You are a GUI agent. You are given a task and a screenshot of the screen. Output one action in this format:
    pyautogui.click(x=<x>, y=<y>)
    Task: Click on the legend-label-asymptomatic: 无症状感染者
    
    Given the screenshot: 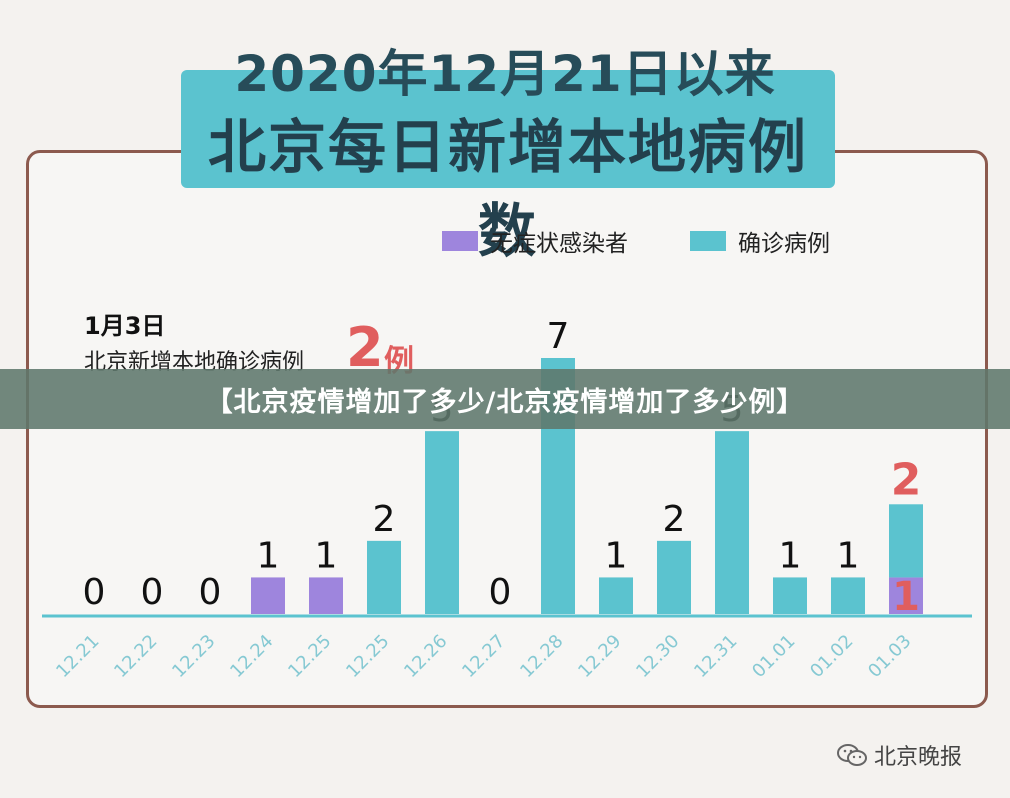 What is the action you would take?
    pyautogui.click(x=559, y=244)
    